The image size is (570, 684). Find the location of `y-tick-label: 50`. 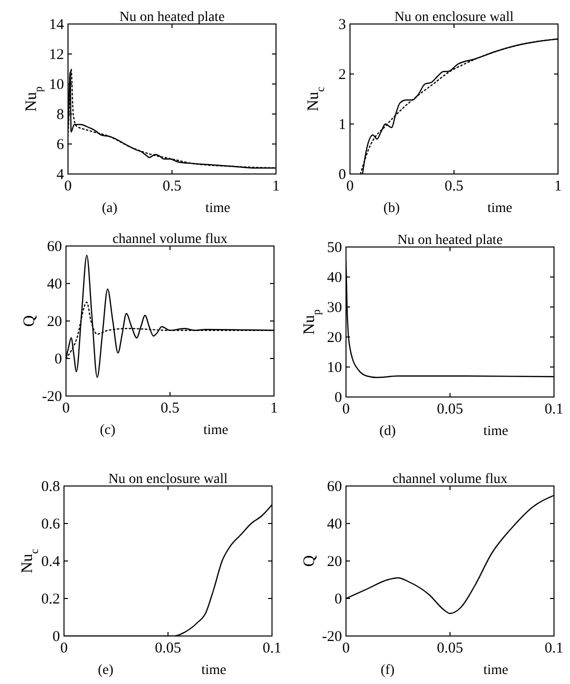

y-tick-label: 50 is located at coordinates (334, 248).